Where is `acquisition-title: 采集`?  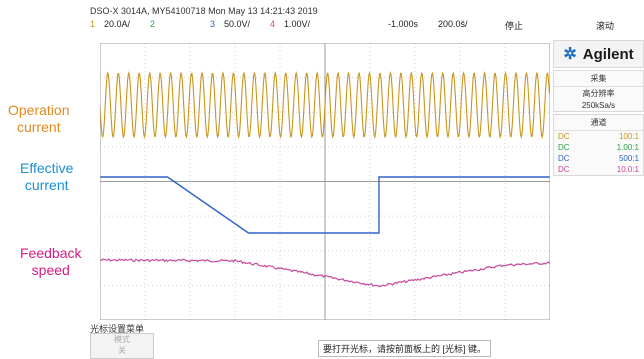
acquisition-title: 采集 is located at coordinates (598, 79).